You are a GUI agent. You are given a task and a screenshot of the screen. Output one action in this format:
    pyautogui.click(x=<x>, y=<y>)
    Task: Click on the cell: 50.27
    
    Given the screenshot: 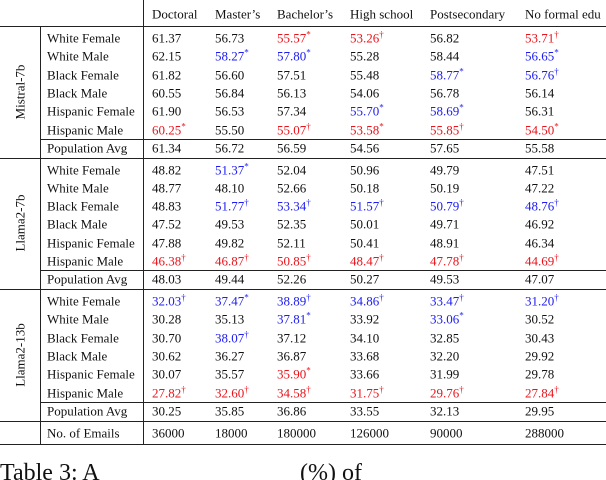 What is the action you would take?
    pyautogui.click(x=365, y=279)
    